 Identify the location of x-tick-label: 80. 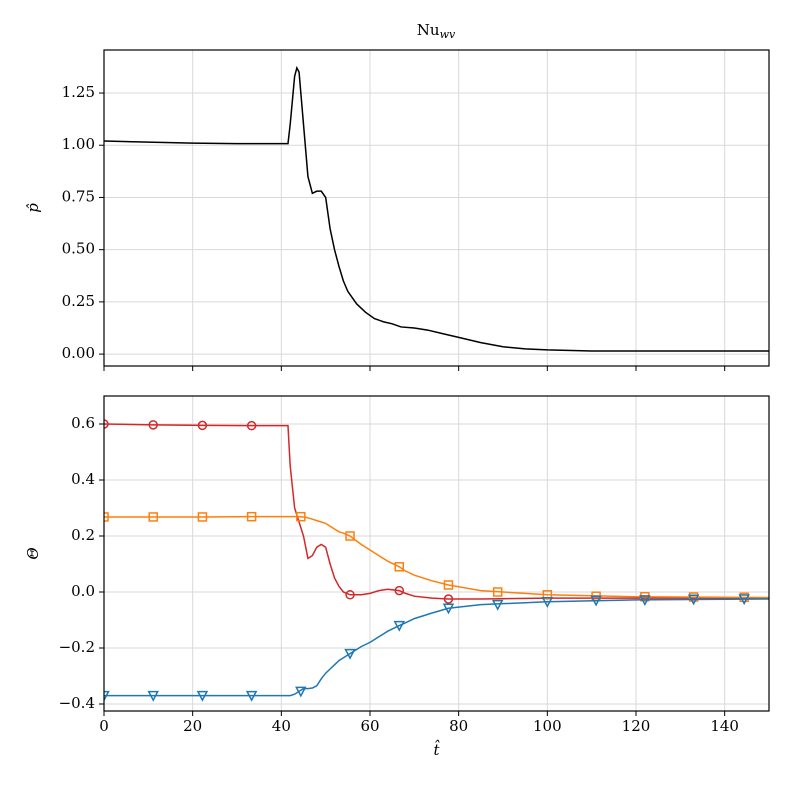
(458, 726).